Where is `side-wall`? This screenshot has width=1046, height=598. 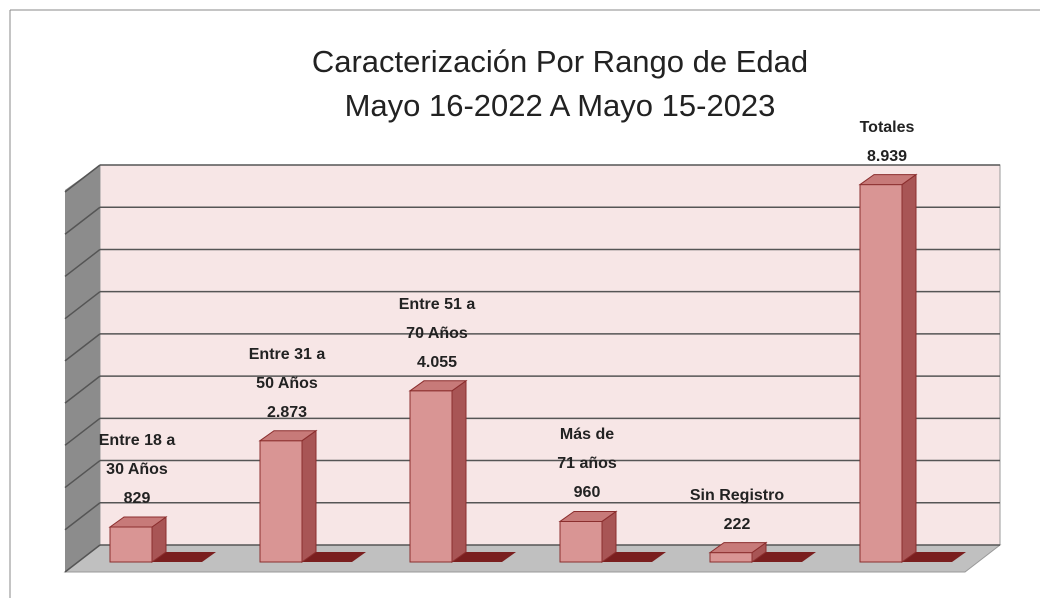 side-wall is located at coordinates (82, 368).